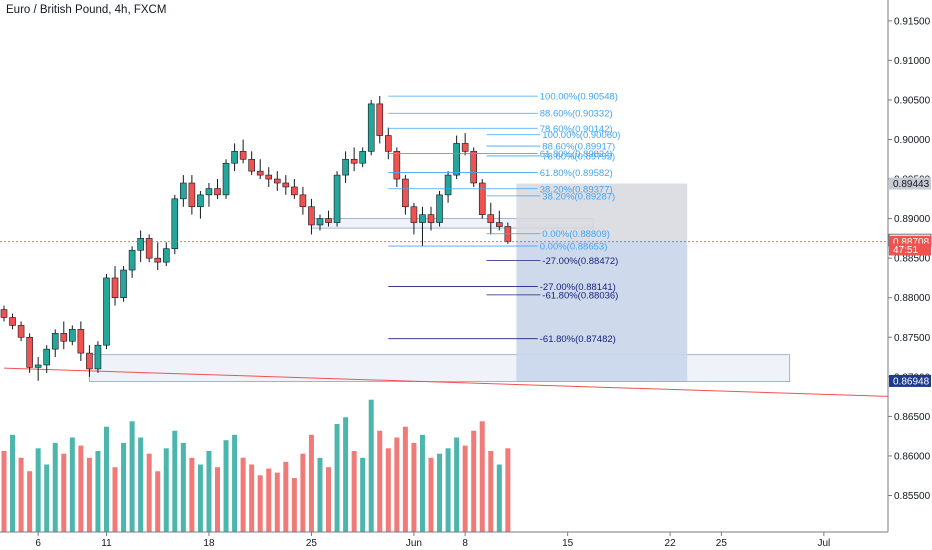 This screenshot has width=932, height=550. Describe the element at coordinates (602, 212) in the screenshot. I see `short-position-stop` at that location.